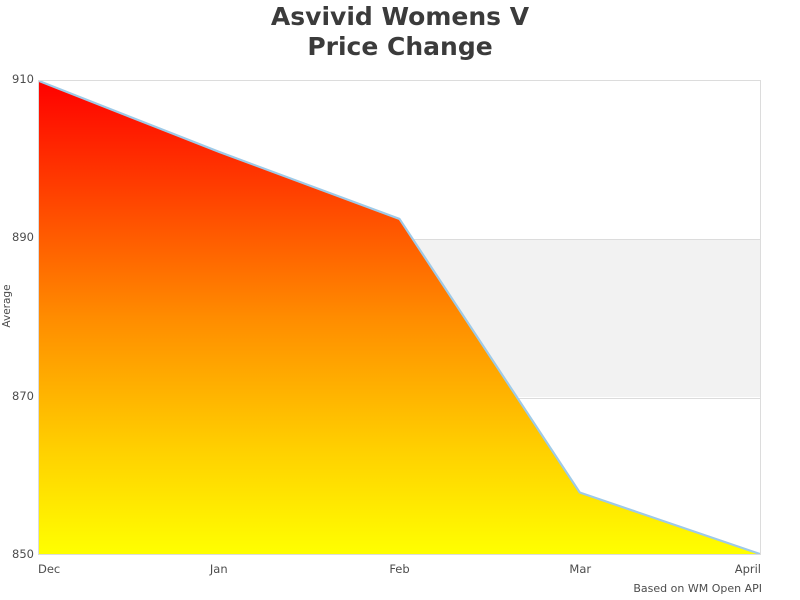 Image resolution: width=800 pixels, height=600 pixels. Describe the element at coordinates (17, 300) in the screenshot. I see `y-axis-tick-labels: 910 890 870 850` at that location.